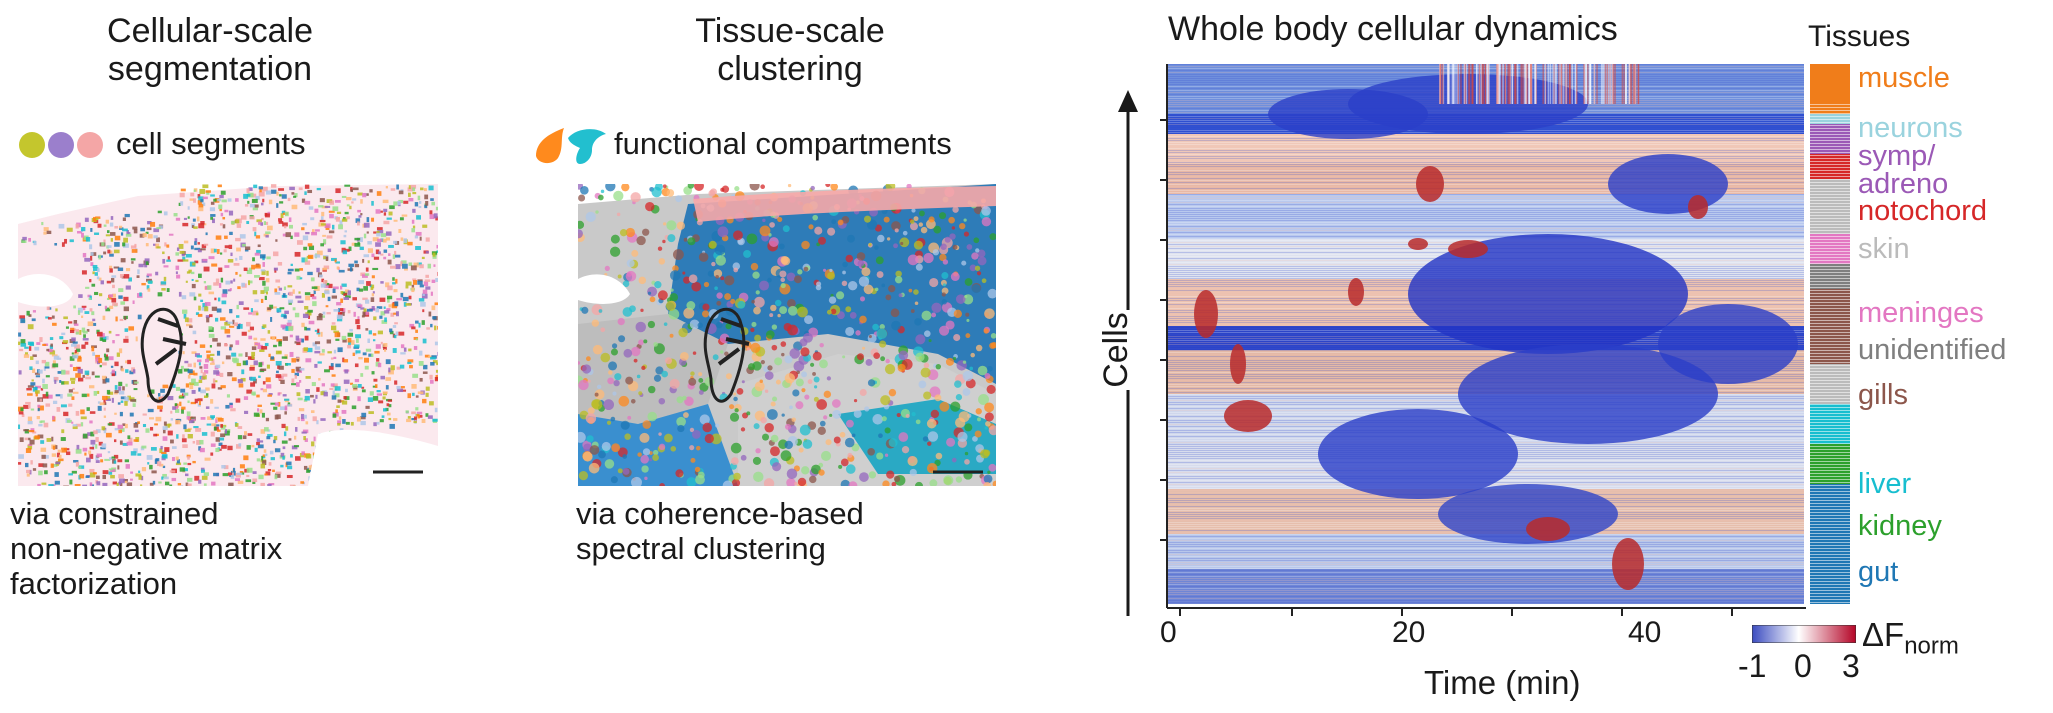 This screenshot has width=2053, height=713. What do you see at coordinates (1897, 156) in the screenshot?
I see `tissue-label-symp: symp/` at bounding box center [1897, 156].